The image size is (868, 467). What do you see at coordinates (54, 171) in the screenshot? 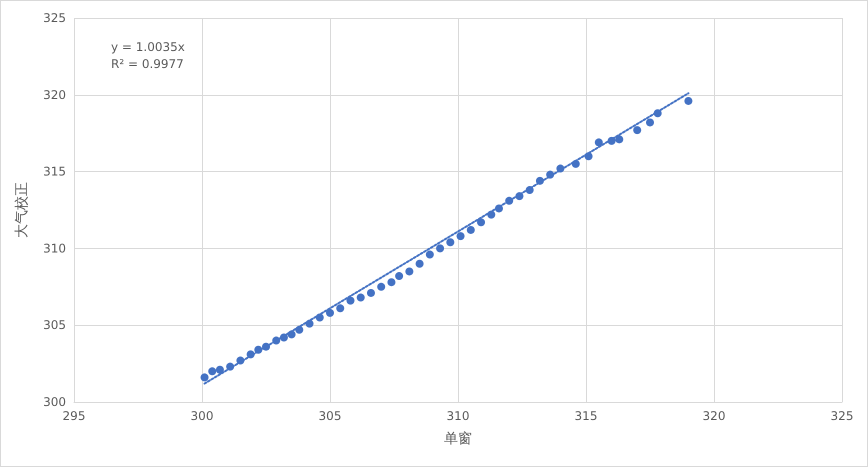
I see `y-tick-label: 315` at bounding box center [54, 171].